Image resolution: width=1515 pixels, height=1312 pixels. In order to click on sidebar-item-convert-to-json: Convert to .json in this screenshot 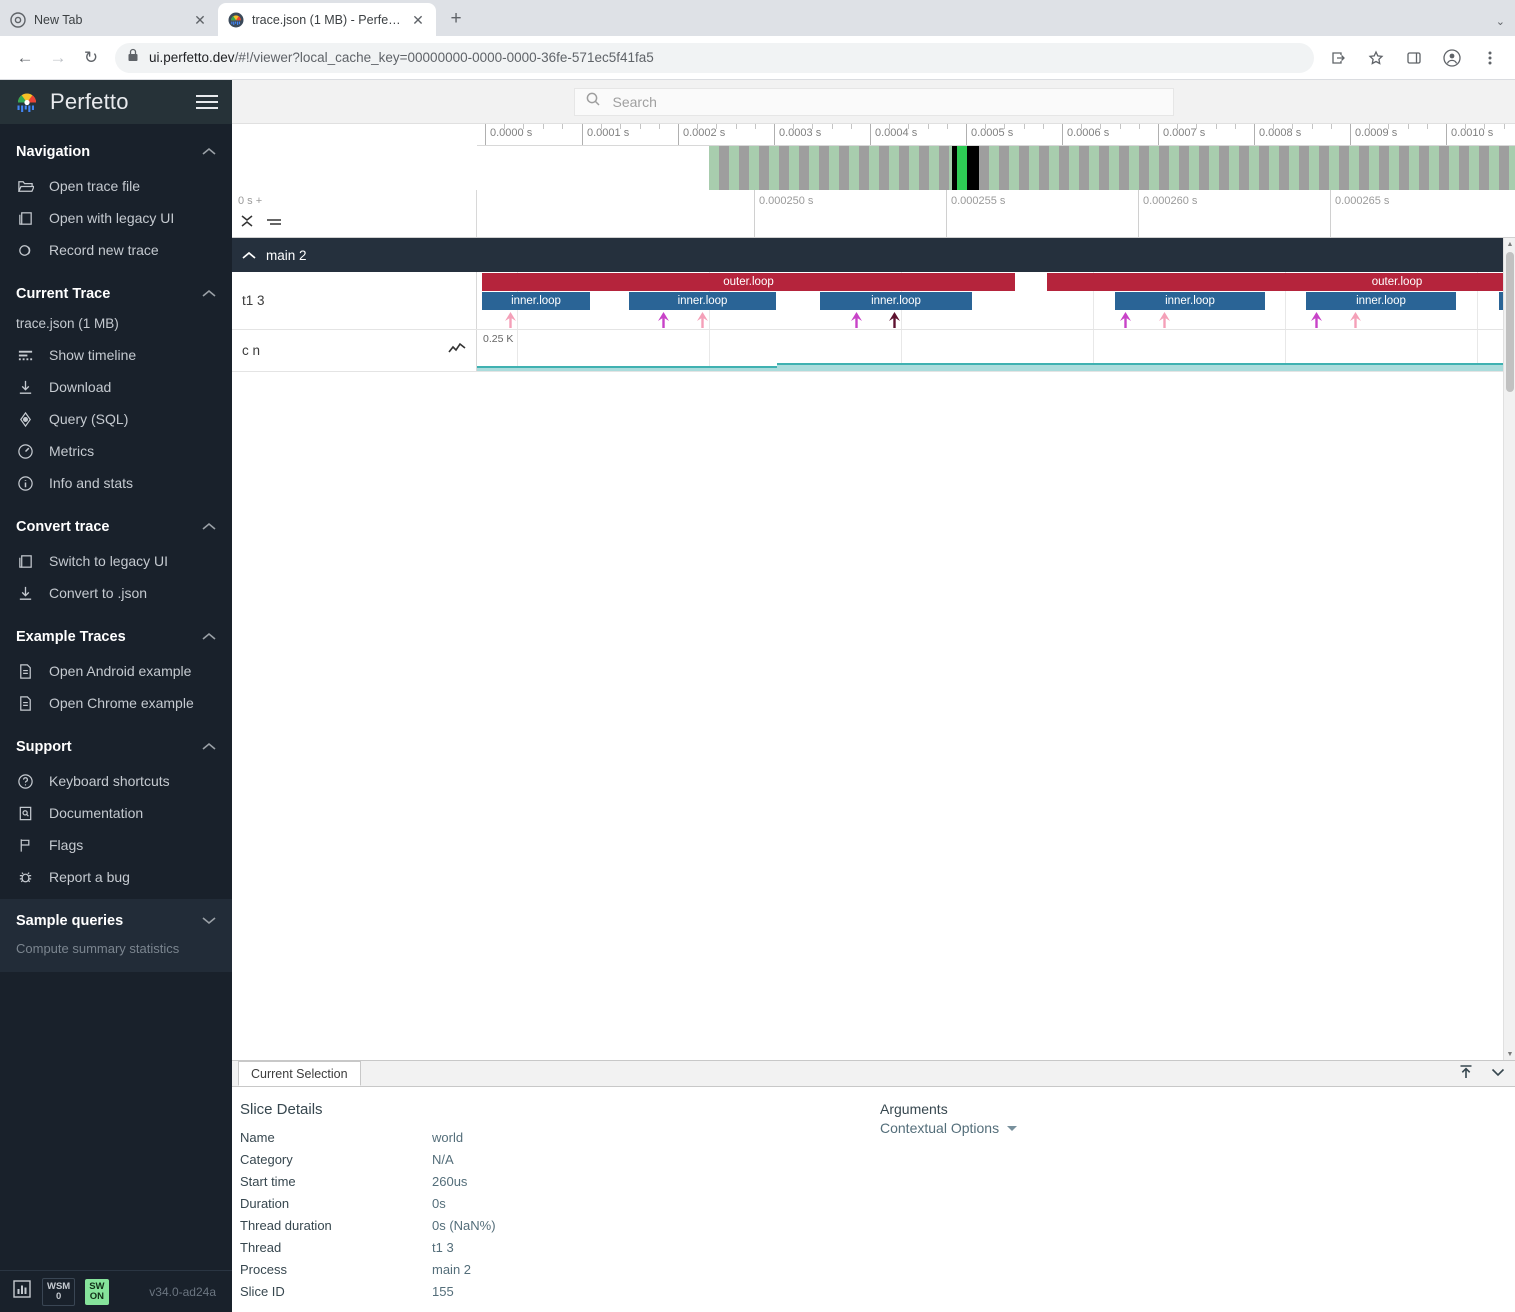, I will do `click(116, 593)`.